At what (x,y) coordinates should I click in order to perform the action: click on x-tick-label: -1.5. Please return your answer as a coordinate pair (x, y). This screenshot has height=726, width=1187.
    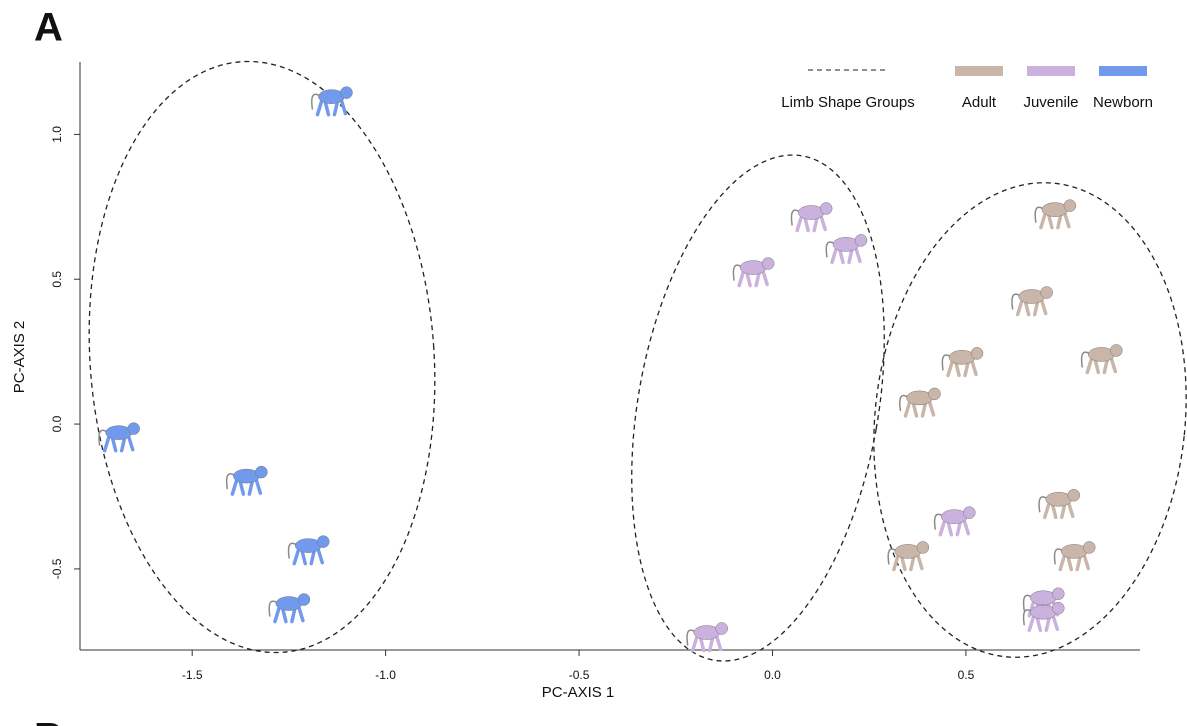
    Looking at the image, I should click on (192, 675).